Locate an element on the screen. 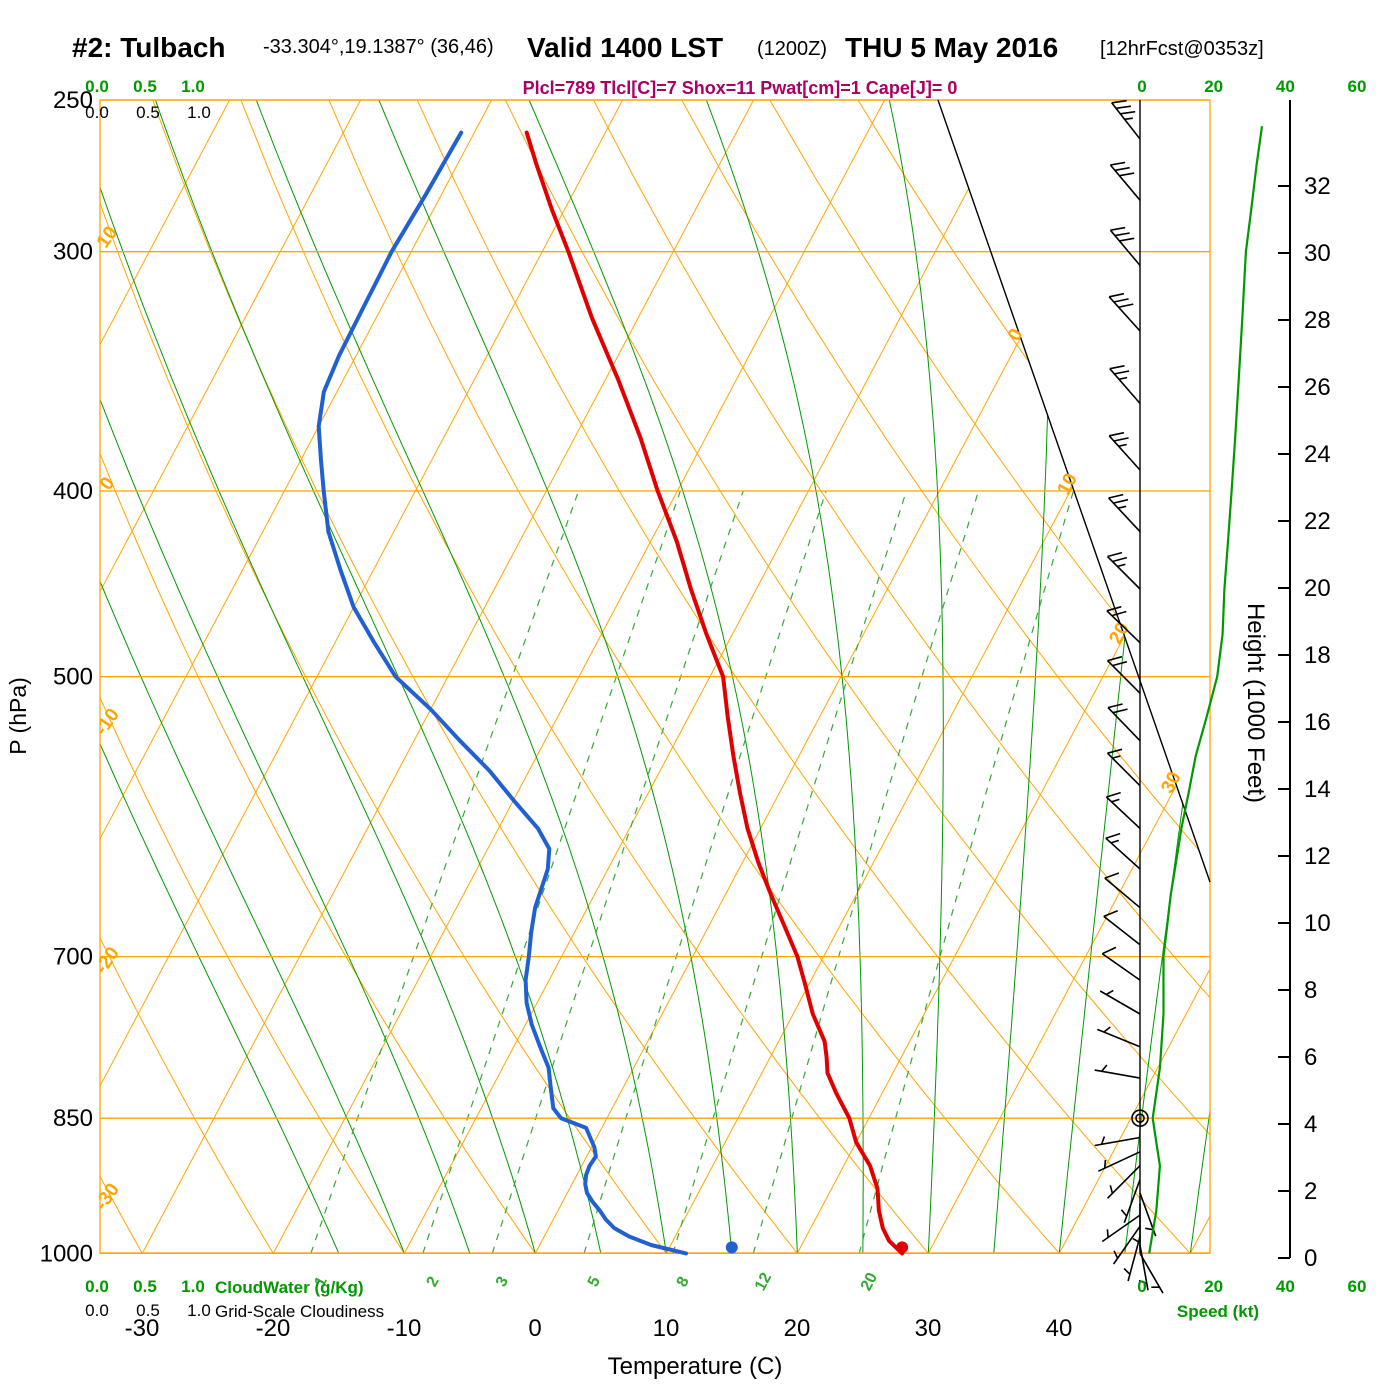 Image resolution: width=1400 pixels, height=1400 pixels. dry-adiabat-labels: 100-10-20-30 is located at coordinates (107, 719).